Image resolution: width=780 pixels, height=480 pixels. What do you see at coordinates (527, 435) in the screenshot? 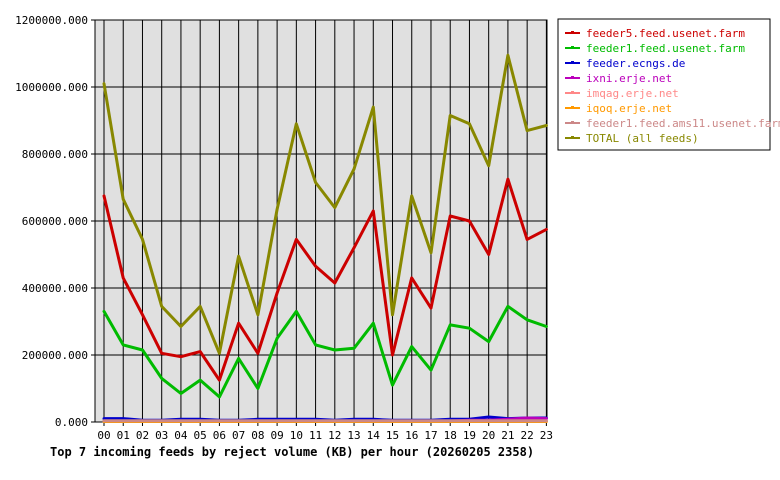
I see `x-tick-label: 22` at bounding box center [527, 435].